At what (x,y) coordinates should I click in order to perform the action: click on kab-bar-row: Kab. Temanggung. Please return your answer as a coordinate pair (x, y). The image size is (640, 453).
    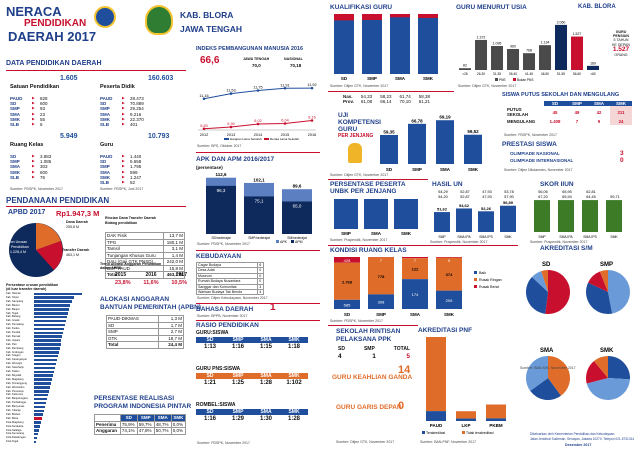
    Looking at the image, I should click on (46, 384).